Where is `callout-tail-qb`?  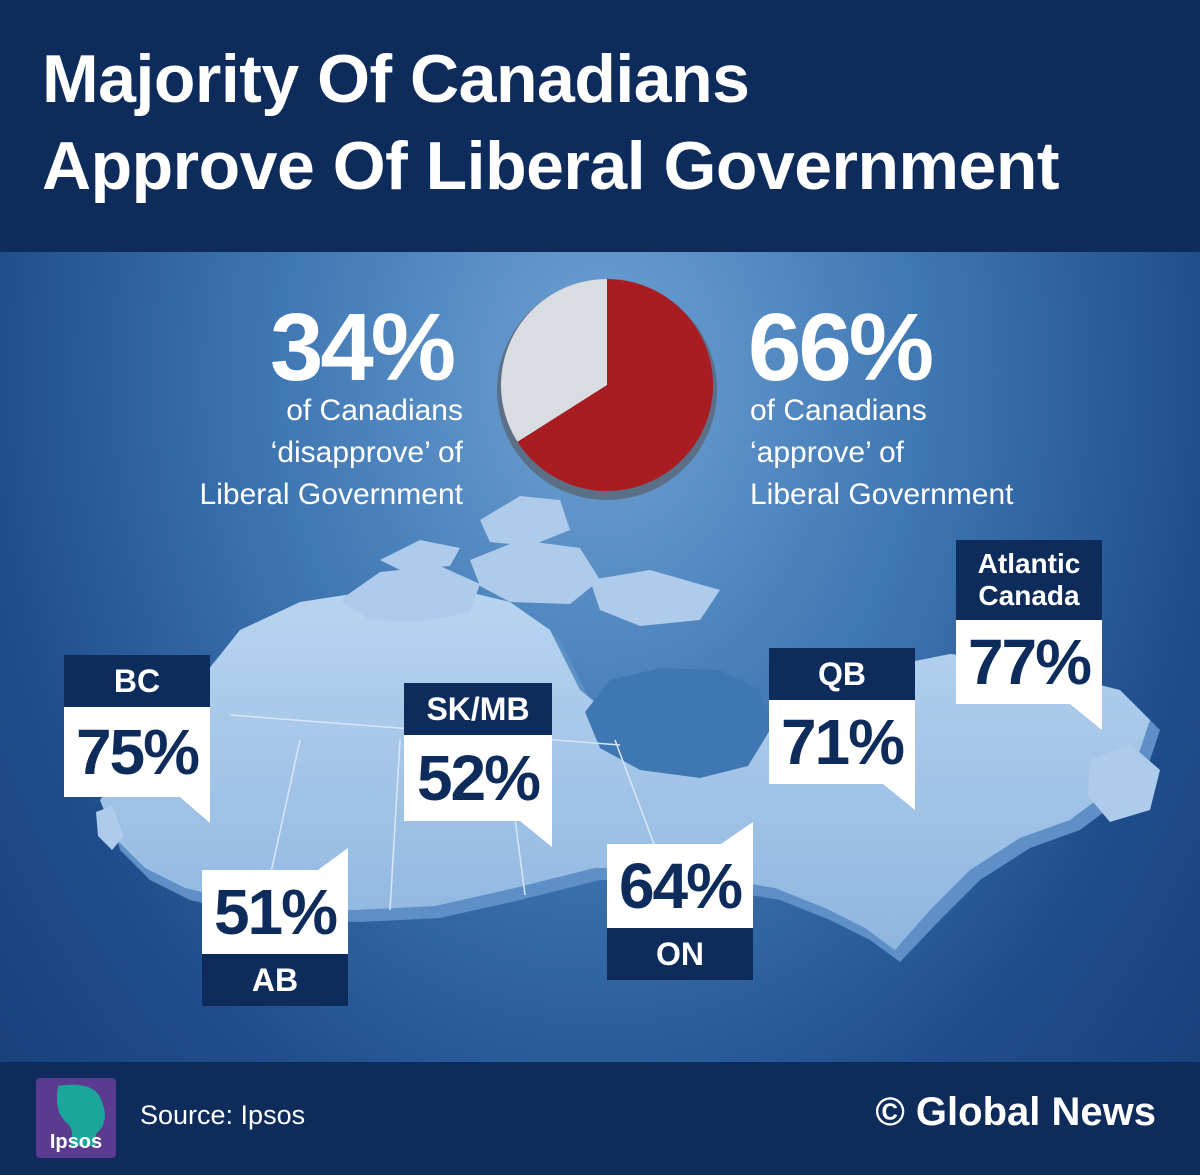
callout-tail-qb is located at coordinates (899, 797).